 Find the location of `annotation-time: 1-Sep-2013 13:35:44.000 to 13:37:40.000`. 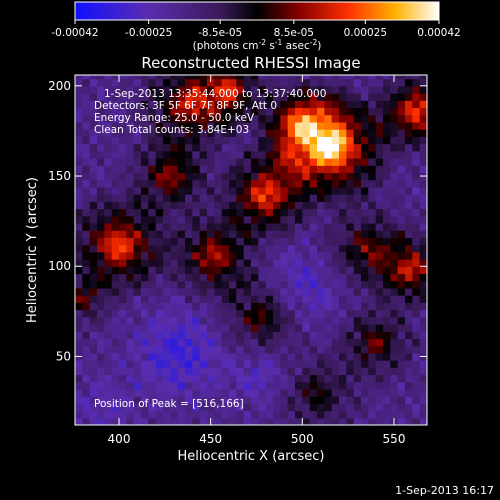

annotation-time: 1-Sep-2013 13:35:44.000 to 13:37:40.000 is located at coordinates (215, 94).